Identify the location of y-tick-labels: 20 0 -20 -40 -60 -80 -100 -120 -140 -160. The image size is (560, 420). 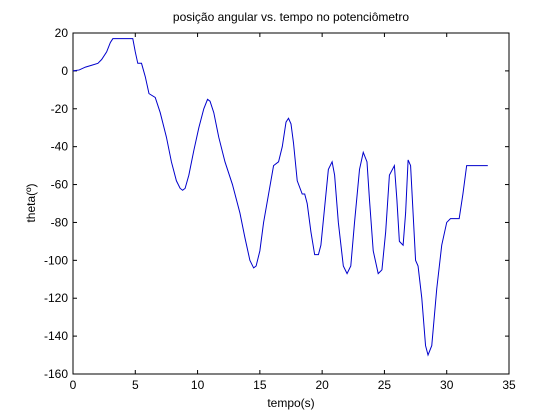
(56, 203).